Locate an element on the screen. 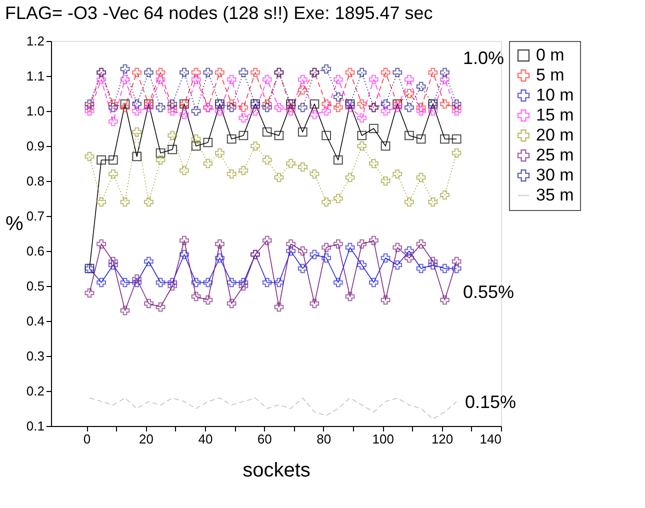  legend-label: 35 m is located at coordinates (555, 195).